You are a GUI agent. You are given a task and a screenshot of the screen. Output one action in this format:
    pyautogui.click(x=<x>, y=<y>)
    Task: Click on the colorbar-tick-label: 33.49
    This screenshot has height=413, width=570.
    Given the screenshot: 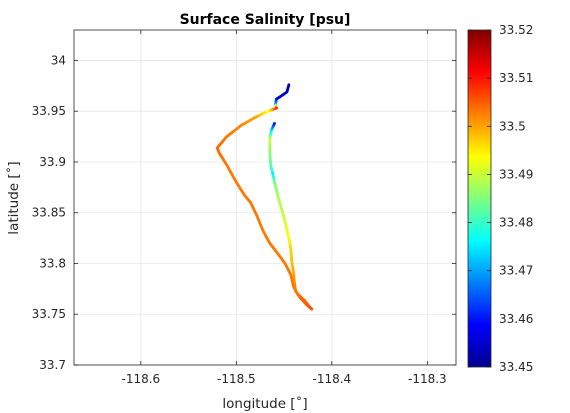 What is the action you would take?
    pyautogui.click(x=516, y=174)
    